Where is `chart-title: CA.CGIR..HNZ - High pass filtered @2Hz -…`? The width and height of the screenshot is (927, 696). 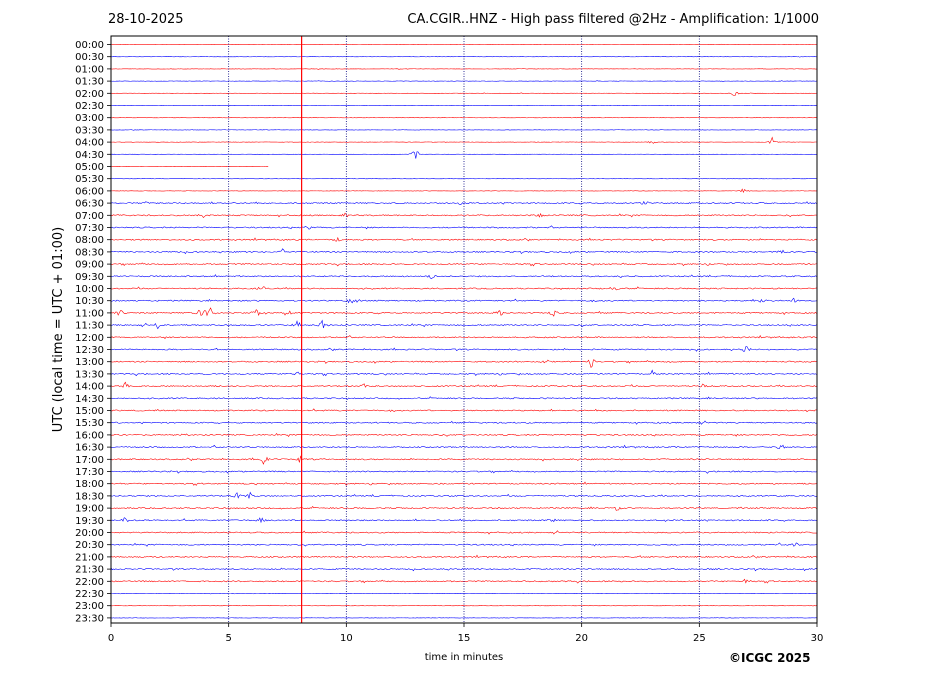 chart-title: CA.CGIR..HNZ - High pass filtered @2Hz -… is located at coordinates (613, 19).